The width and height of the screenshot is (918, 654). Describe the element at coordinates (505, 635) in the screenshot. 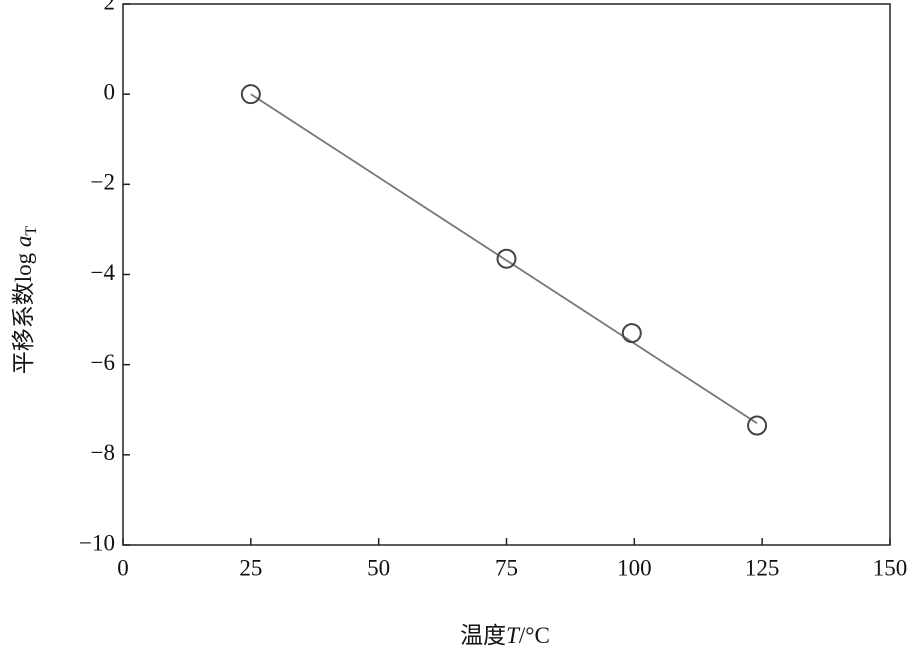

I see `x-axis-label: 温度T/°C` at that location.